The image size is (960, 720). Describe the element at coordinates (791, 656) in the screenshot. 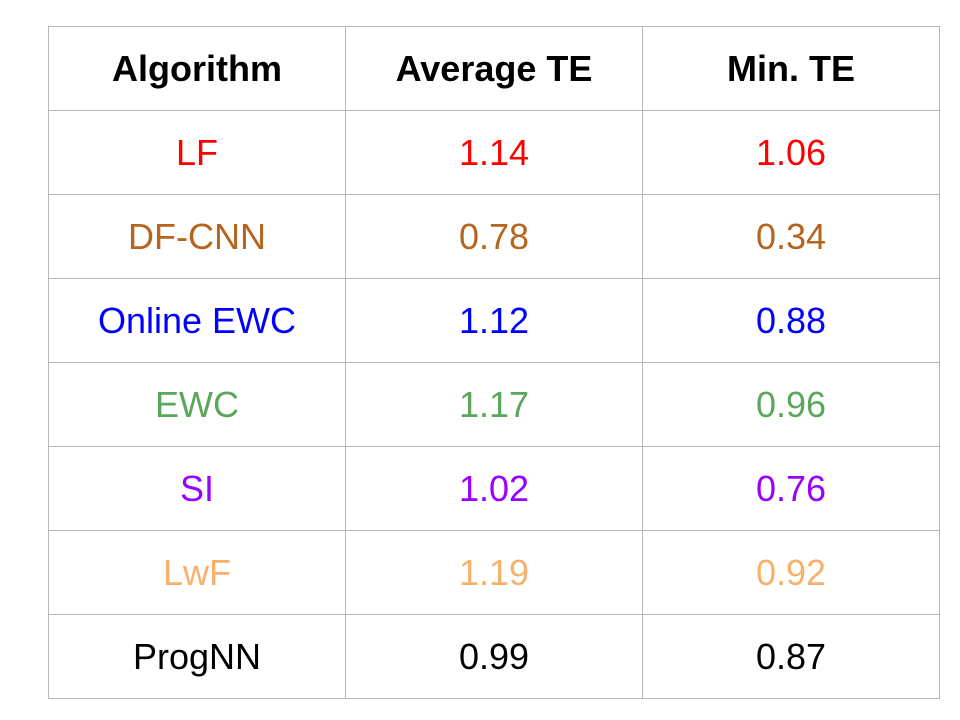

I see `min-te-cell: 0.87` at that location.